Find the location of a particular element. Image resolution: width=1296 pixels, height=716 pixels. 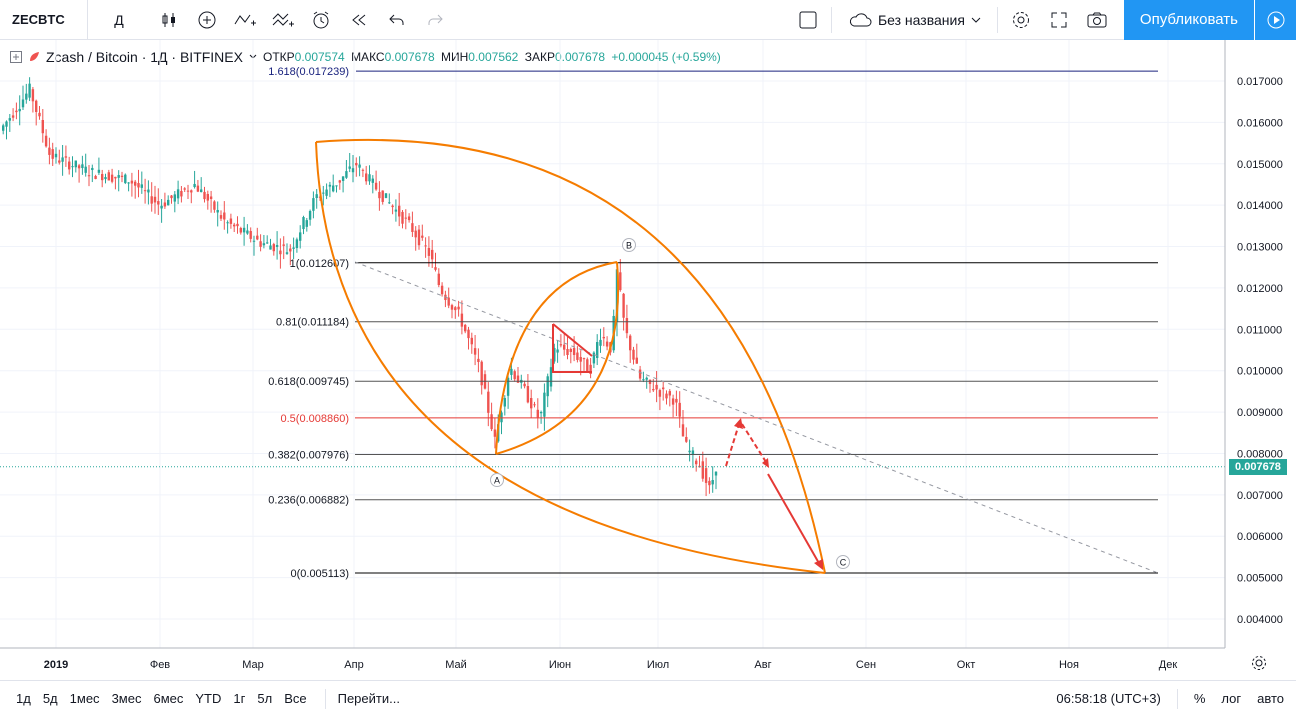

alert-icon is located at coordinates (321, 20).